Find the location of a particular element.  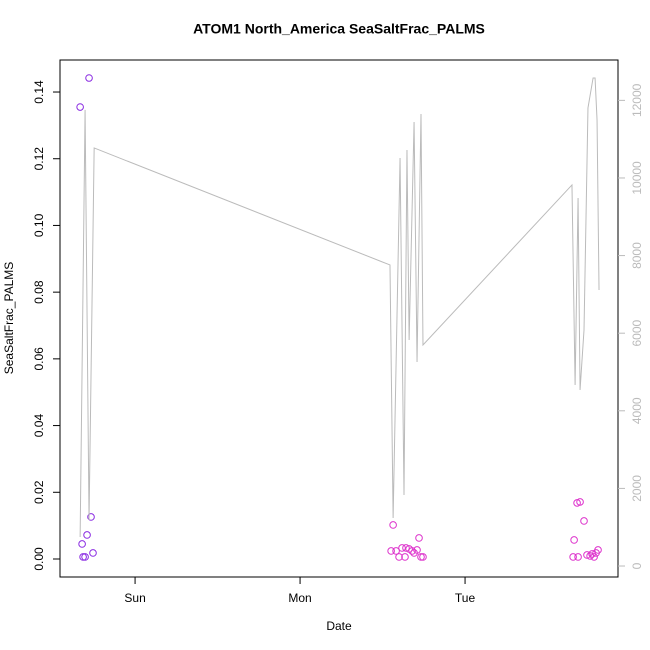

y2-tick-label: 4000 is located at coordinates (637, 410).